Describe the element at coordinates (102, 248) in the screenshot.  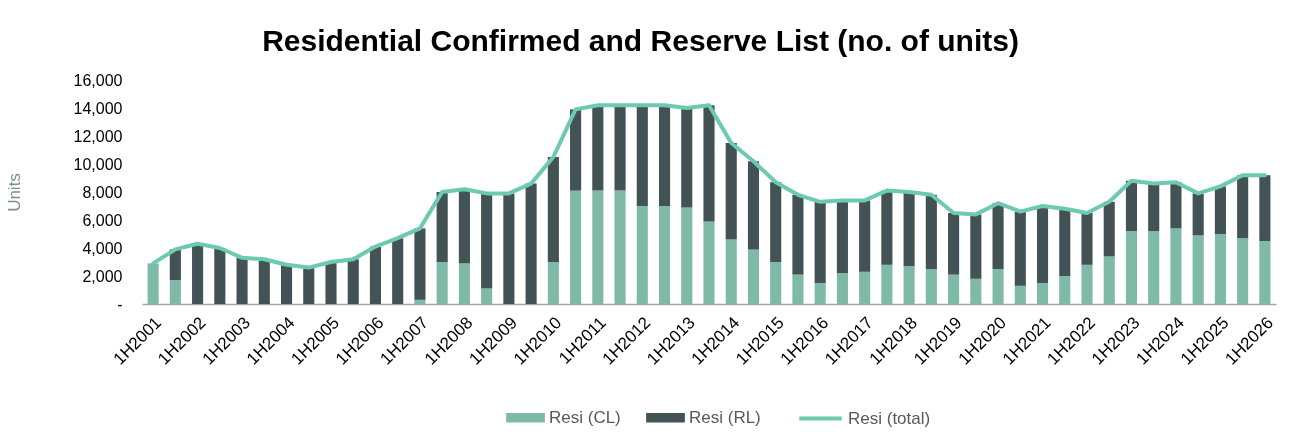
I see `y-tick-label: 4,000` at that location.